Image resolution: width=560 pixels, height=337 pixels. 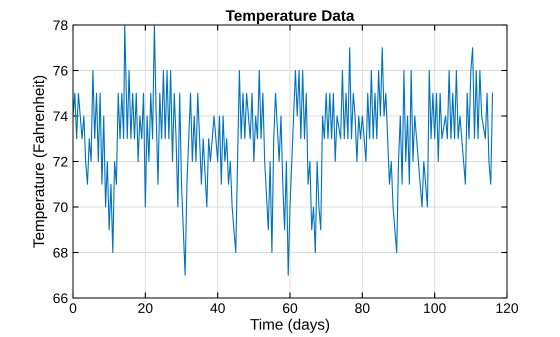 What do you see at coordinates (60, 298) in the screenshot?
I see `y-tick-label: 66` at bounding box center [60, 298].